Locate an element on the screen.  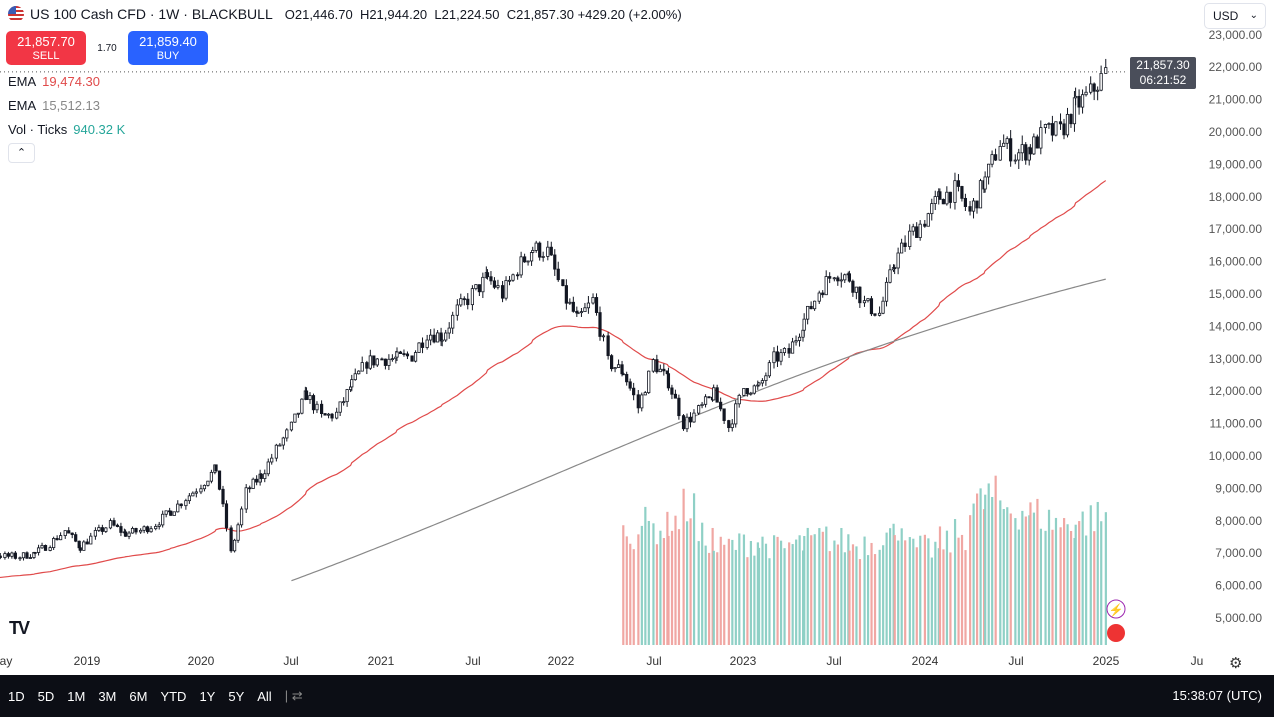
last-price-label: 21,857.30 06:21:52 is located at coordinates (1163, 73).